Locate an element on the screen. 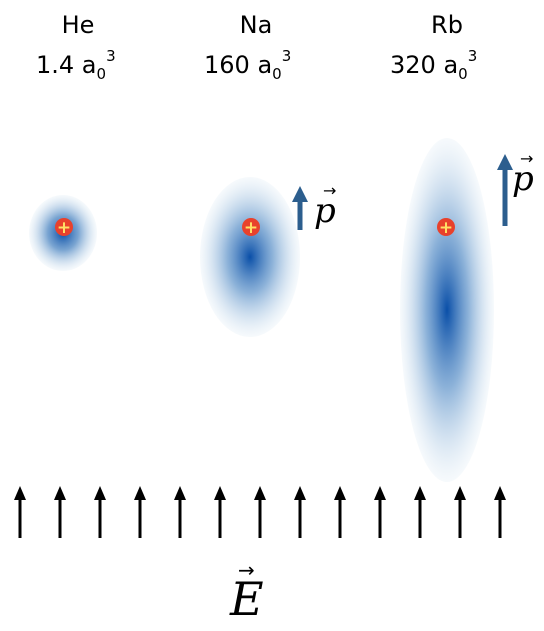 The width and height of the screenshot is (544, 631). polarizability-text: 160 a is located at coordinates (238, 65).